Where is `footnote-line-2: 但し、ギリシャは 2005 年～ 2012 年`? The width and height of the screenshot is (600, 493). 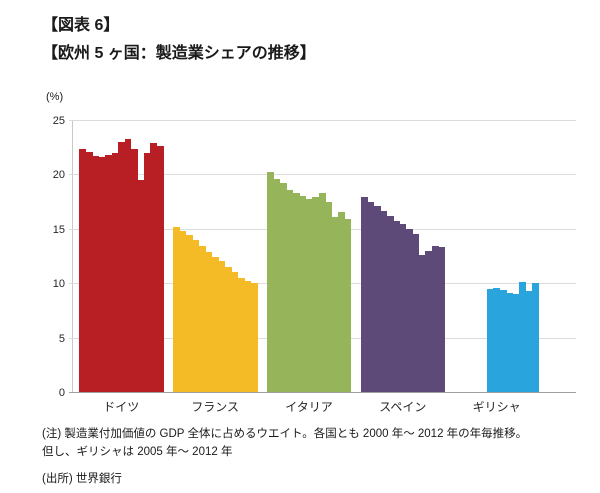 footnote-line-2: 但し、ギリシャは 2005 年～ 2012 年 is located at coordinates (137, 451).